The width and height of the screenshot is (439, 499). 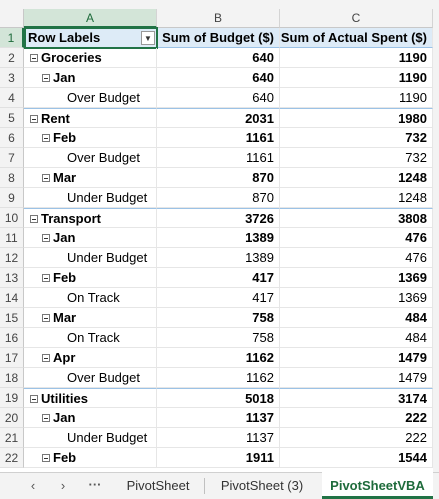 I want to click on column-header: C, so click(x=356, y=18).